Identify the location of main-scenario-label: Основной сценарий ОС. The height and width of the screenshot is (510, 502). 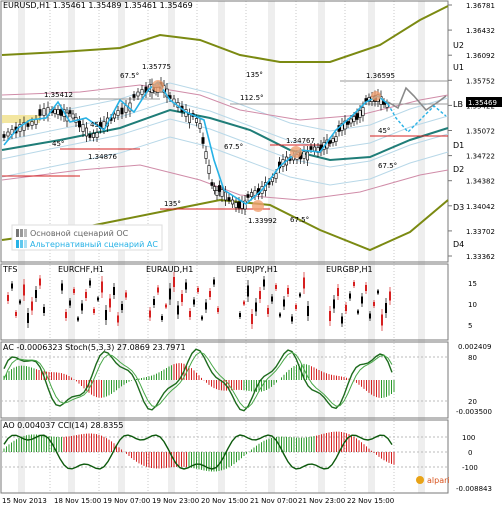
(79, 233).